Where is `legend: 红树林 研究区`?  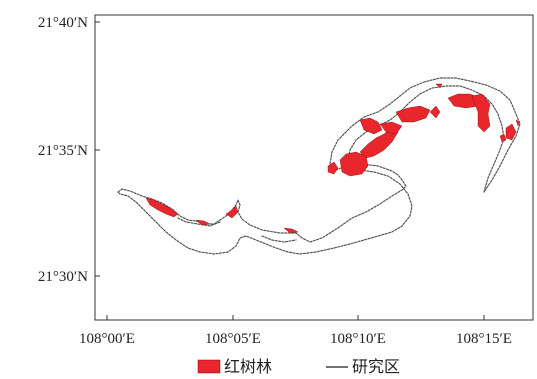
legend: 红树林 研究区 is located at coordinates (298, 366).